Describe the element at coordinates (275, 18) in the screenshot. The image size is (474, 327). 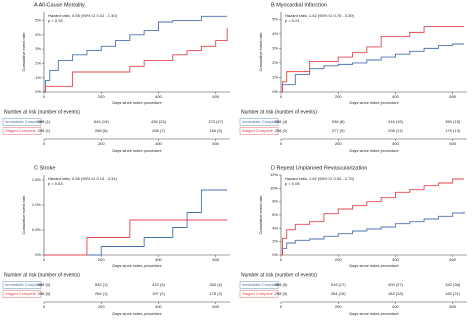
I see `y-tick-label: 5%` at that location.